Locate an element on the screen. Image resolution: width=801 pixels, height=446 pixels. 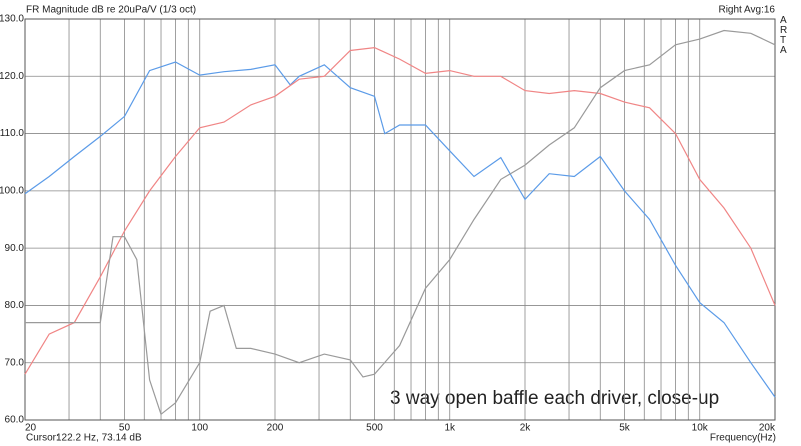
annotation: 3 way open baffle each driver, close-up is located at coordinates (554, 398).